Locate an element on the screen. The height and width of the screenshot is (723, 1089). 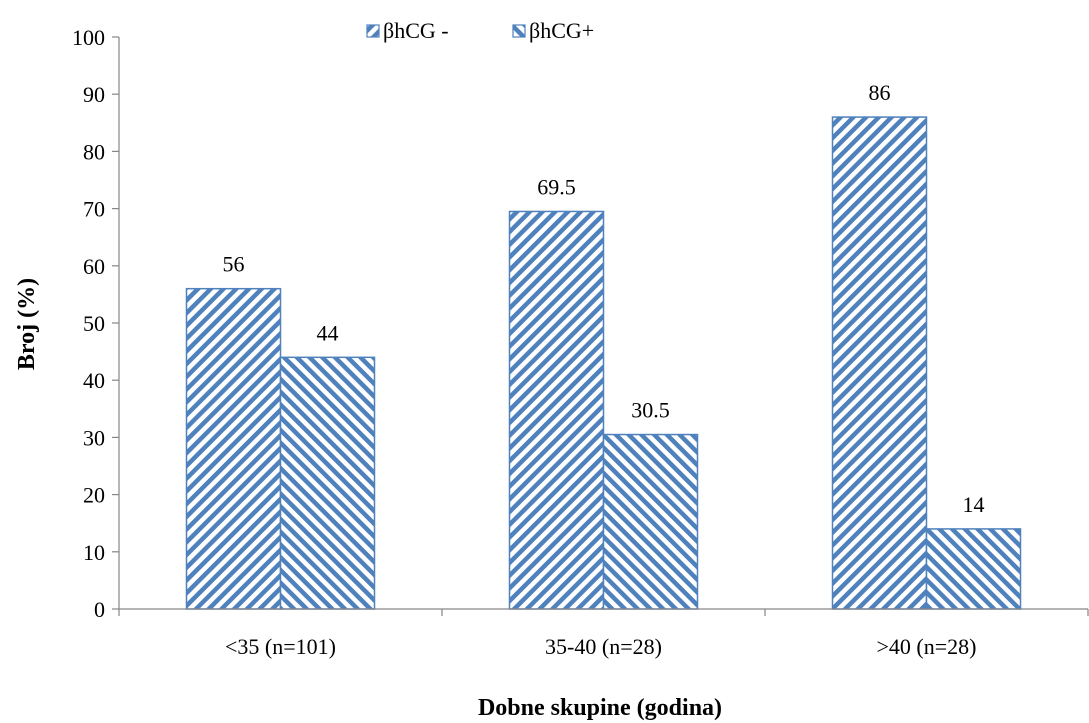
x-axis-title: Dobne skupine (godina) is located at coordinates (600, 708).